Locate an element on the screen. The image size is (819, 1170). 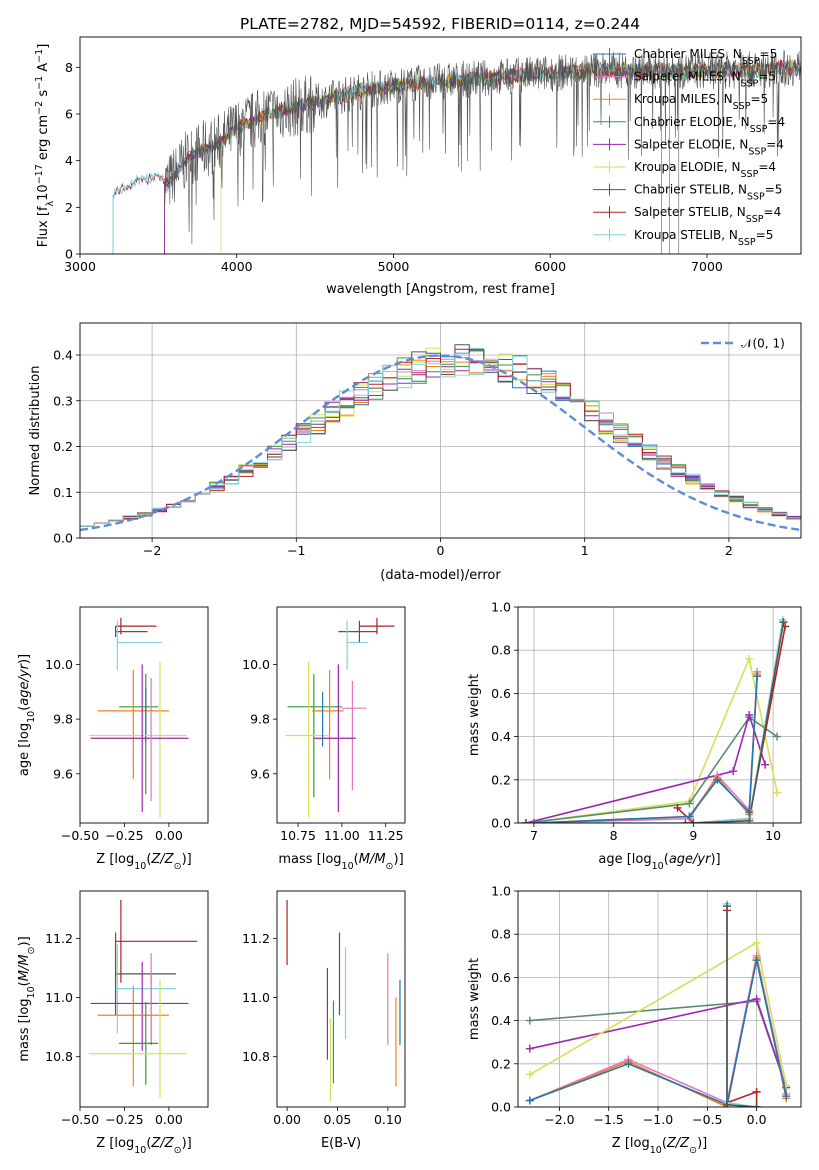
y-tick-label: 4 is located at coordinates (69, 160).